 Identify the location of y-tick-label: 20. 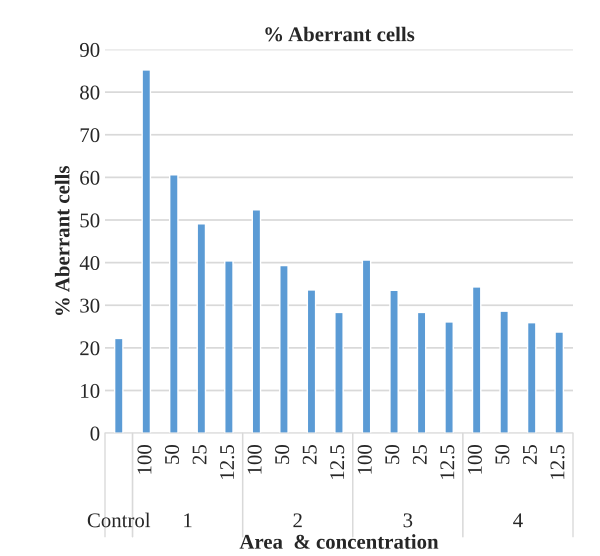
(90, 348).